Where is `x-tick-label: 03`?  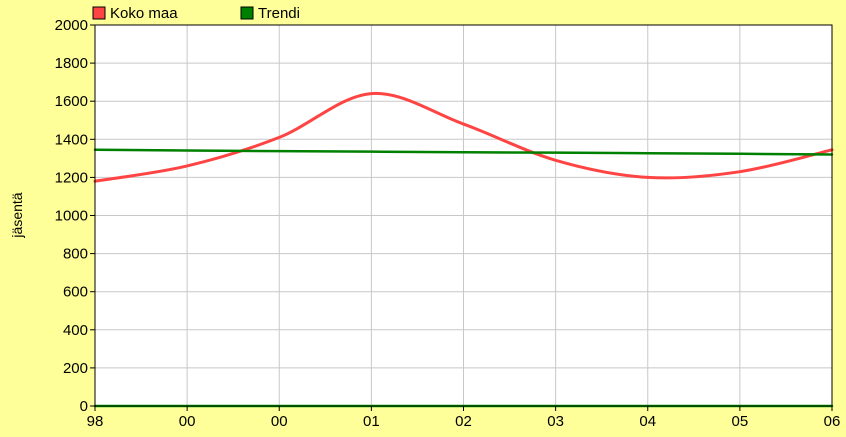 x-tick-label: 03 is located at coordinates (555, 421).